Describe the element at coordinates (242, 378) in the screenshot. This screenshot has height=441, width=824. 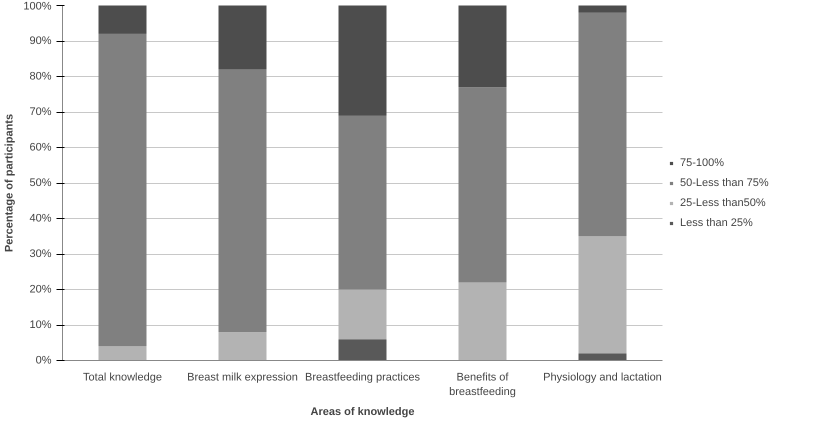
I see `x-tick-label: Breast milk expression` at that location.